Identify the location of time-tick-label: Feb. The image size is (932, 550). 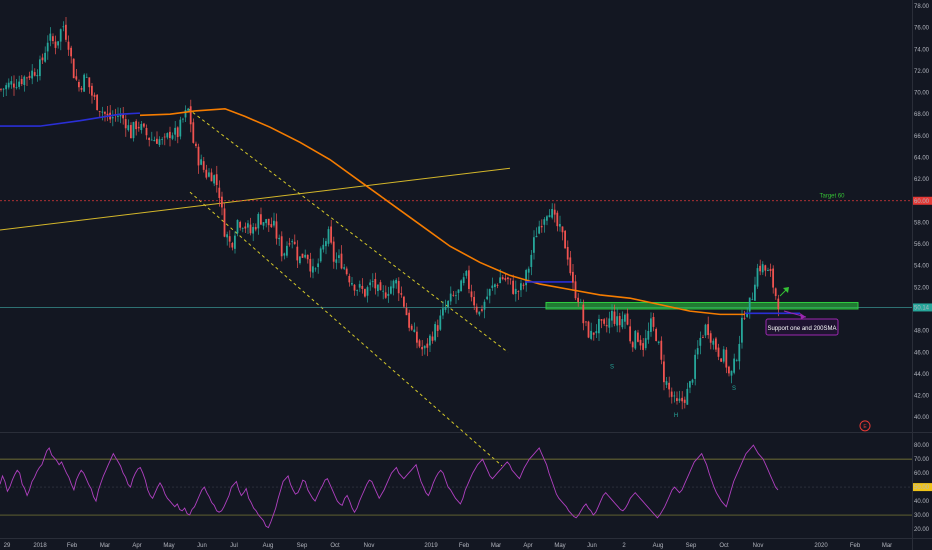
(855, 546).